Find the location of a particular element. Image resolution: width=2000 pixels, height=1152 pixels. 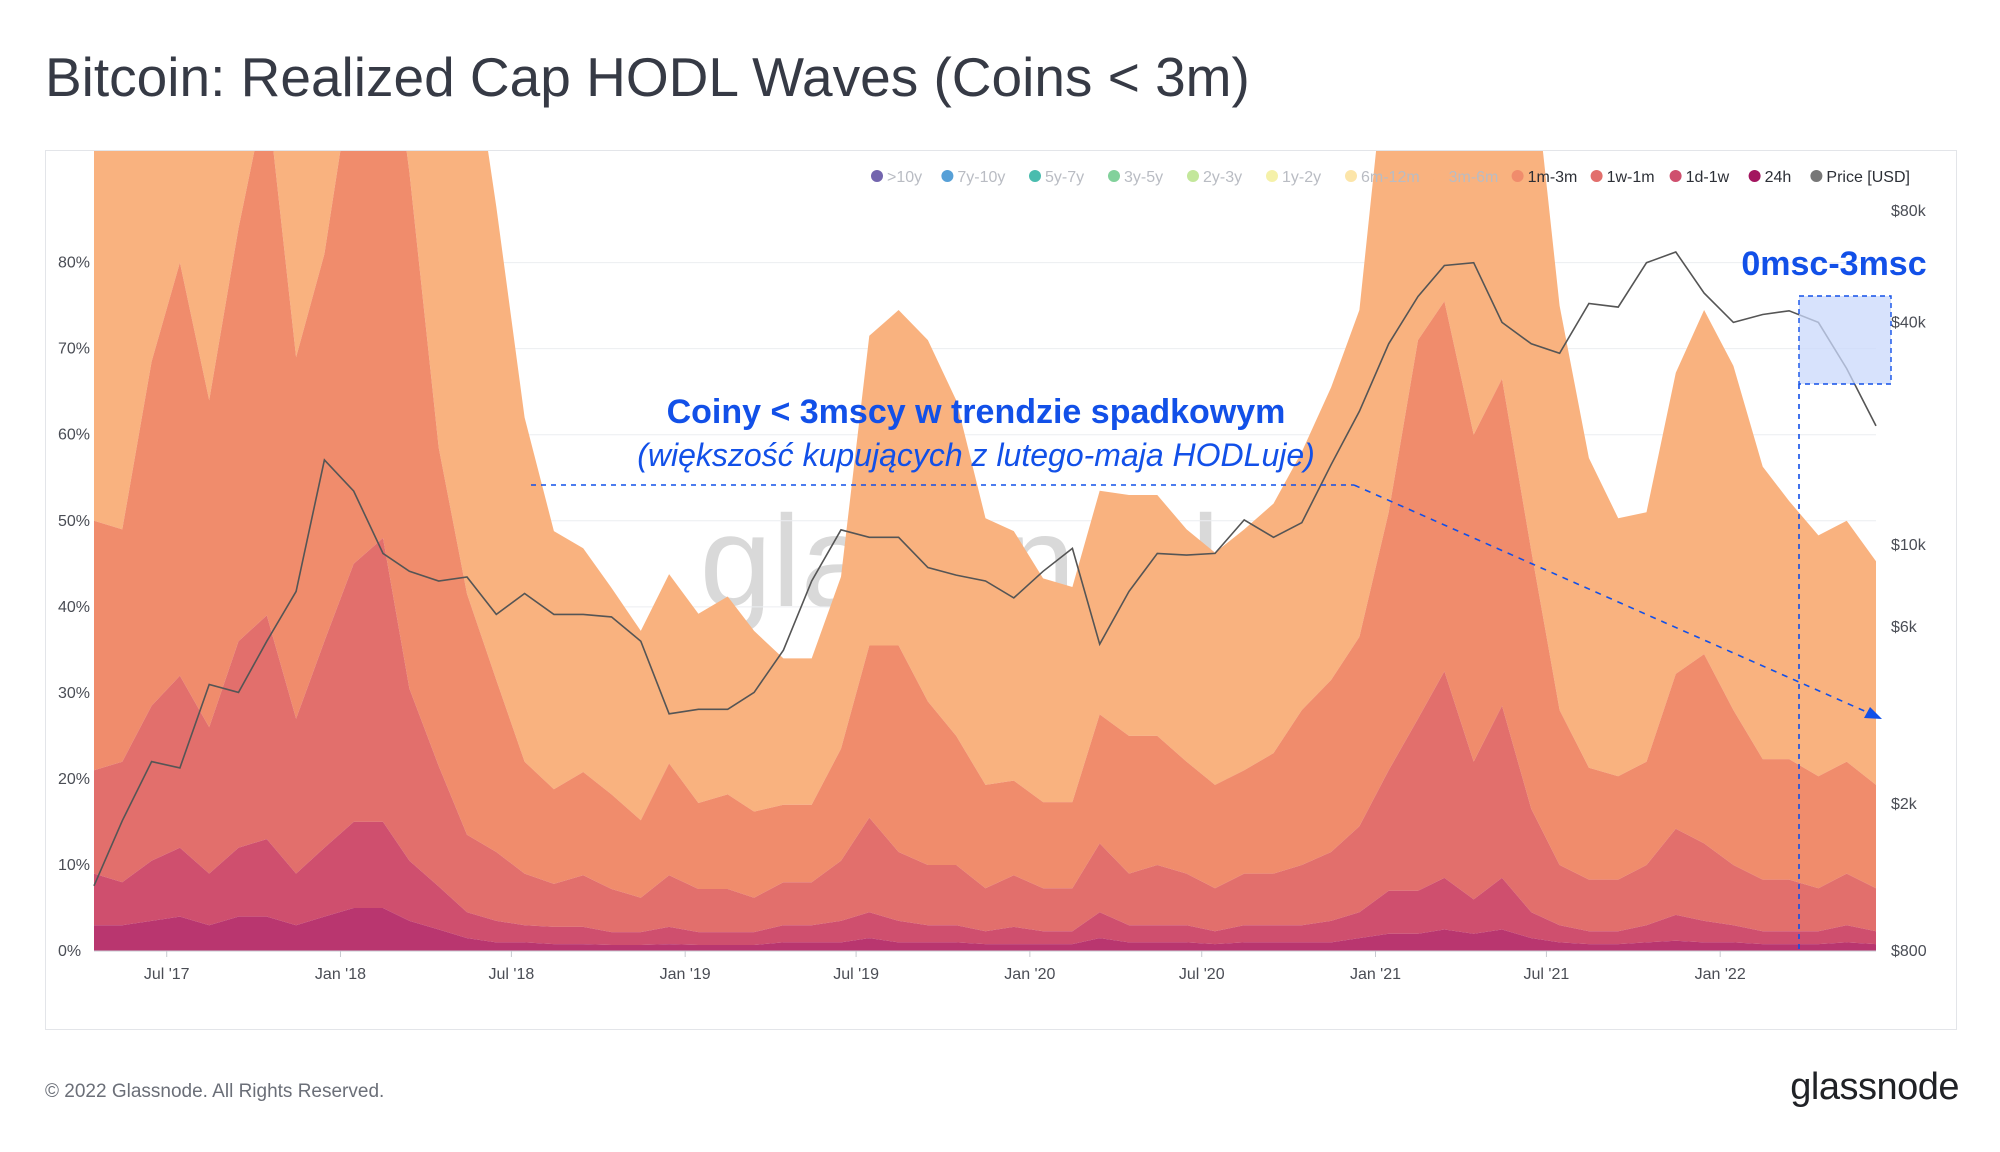

legend-item-1m-3m: 1m-3m is located at coordinates (1544, 177).